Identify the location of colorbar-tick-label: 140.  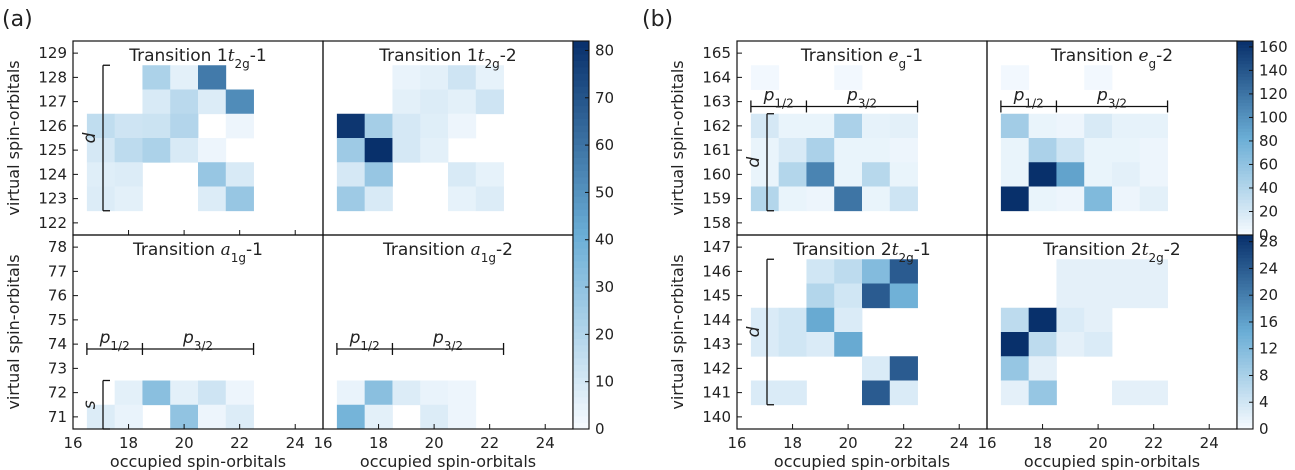
(1273, 70).